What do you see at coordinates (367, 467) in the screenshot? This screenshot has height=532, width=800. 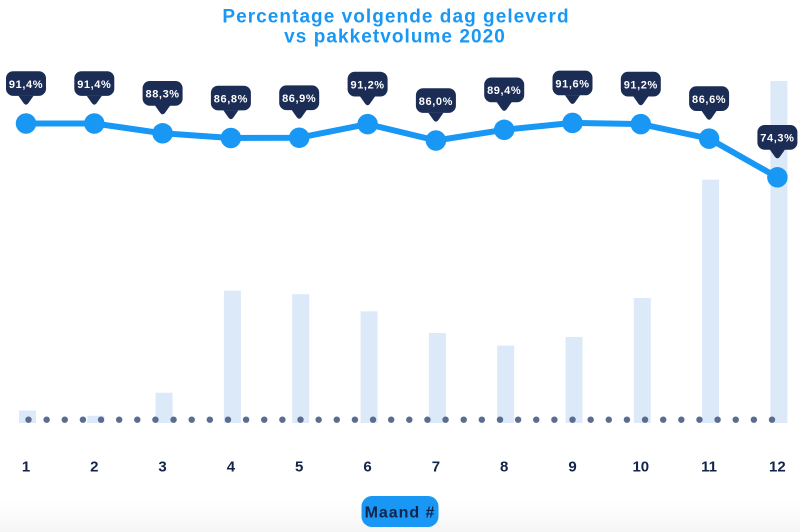 I see `svg-text: 6` at bounding box center [367, 467].